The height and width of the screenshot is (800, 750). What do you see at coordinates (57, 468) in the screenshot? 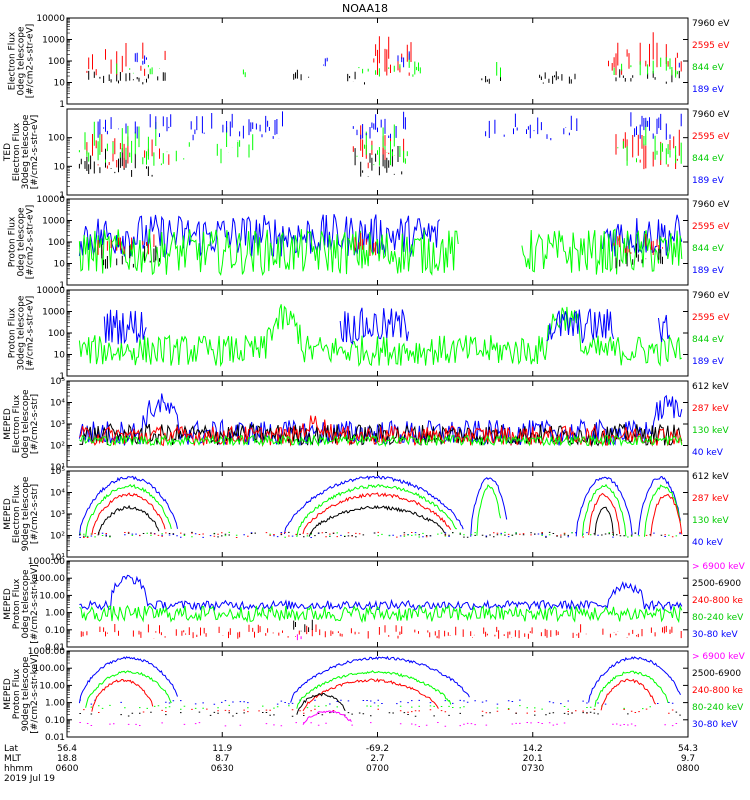
I see `y-tick-label: 10¹` at bounding box center [57, 468].